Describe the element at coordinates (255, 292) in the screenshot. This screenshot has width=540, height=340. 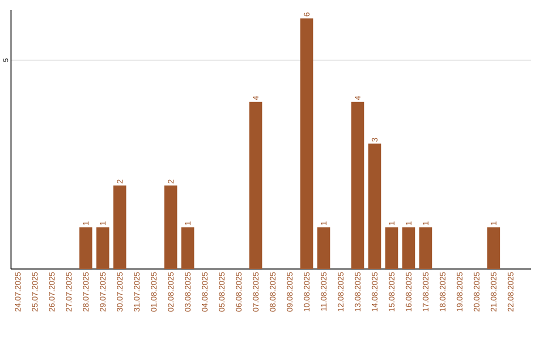
I see `x-tick-label: 07.08.2025` at that location.